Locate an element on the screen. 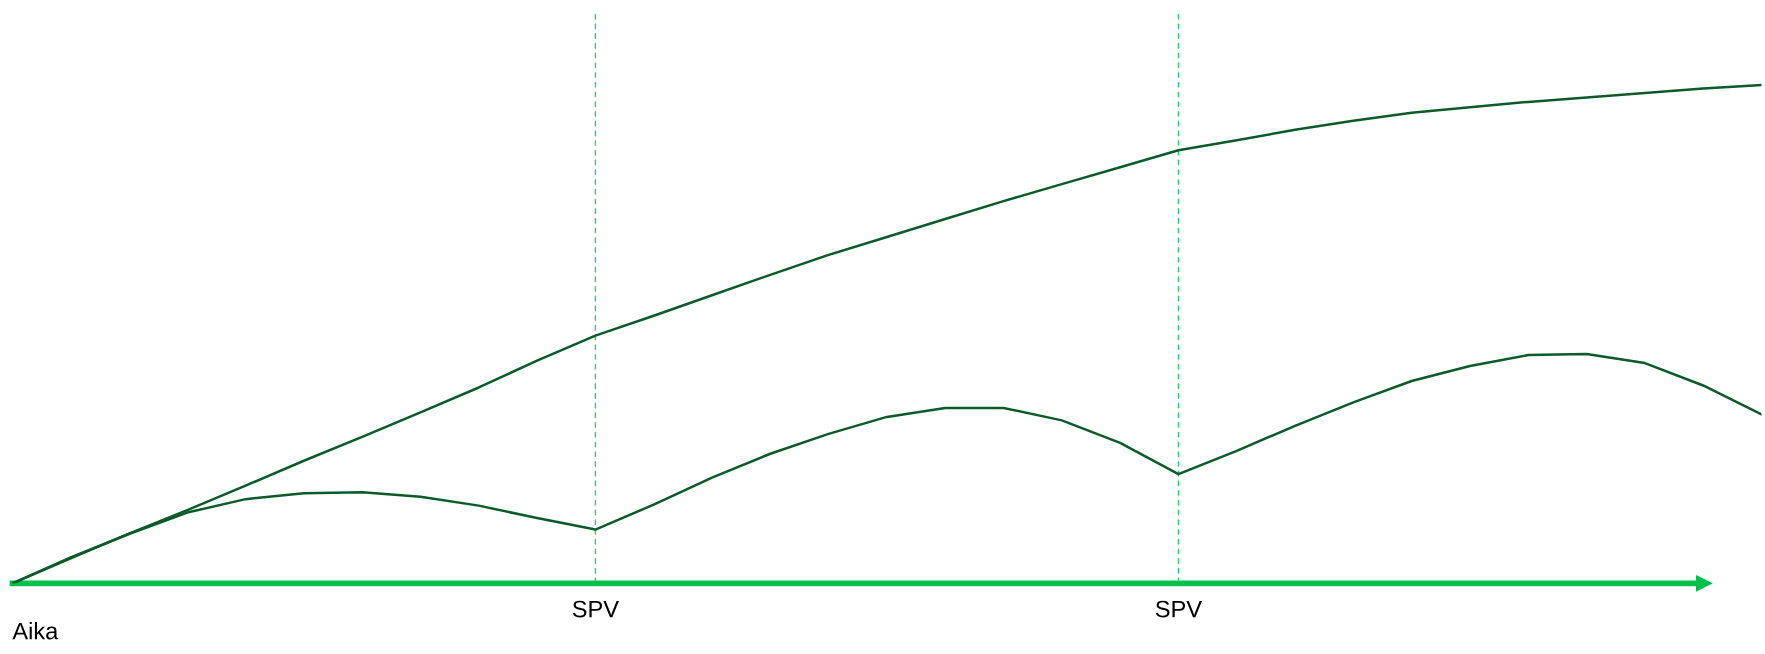 The width and height of the screenshot is (1765, 654). x-axis-title: Aika is located at coordinates (35, 631).